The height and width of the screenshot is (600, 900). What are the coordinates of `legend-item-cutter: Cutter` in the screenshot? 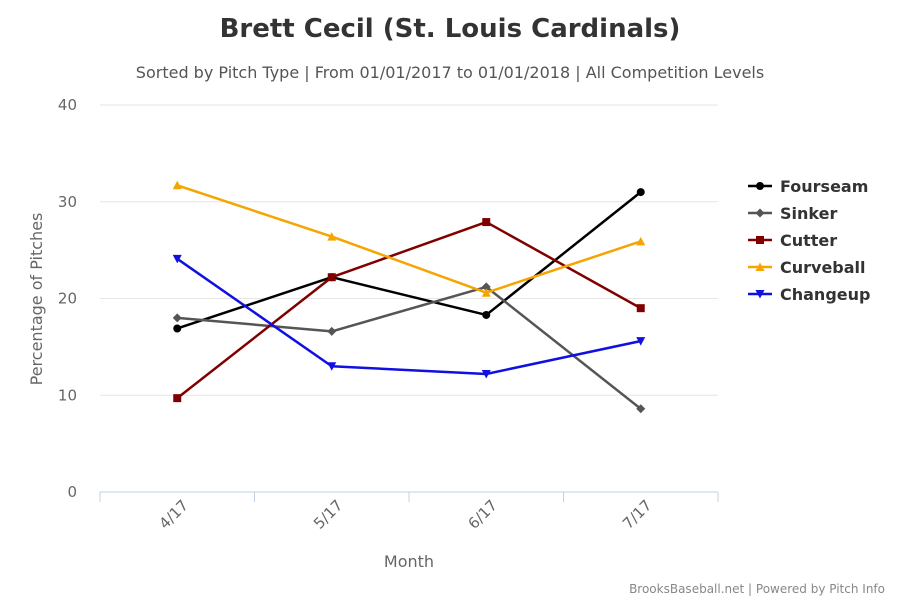 It's located at (792, 240).